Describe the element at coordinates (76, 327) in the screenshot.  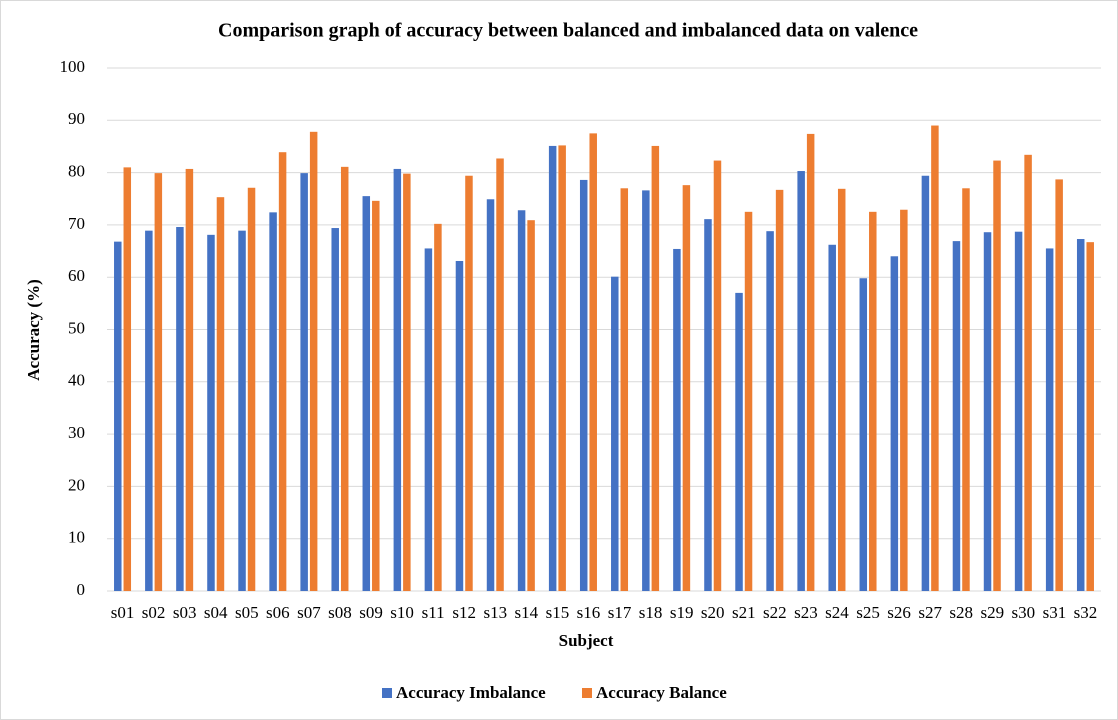
I see `y-tick-label: 50` at that location.